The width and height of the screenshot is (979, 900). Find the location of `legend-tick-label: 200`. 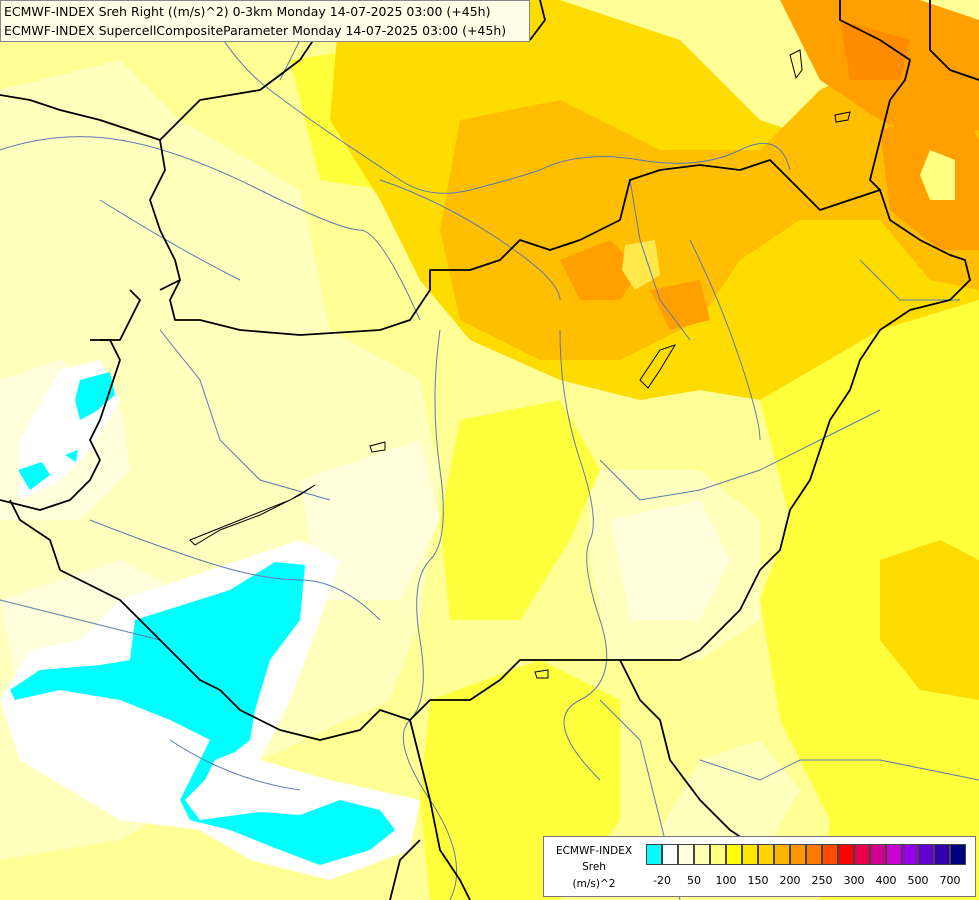

legend-tick-label: 200 is located at coordinates (790, 880).